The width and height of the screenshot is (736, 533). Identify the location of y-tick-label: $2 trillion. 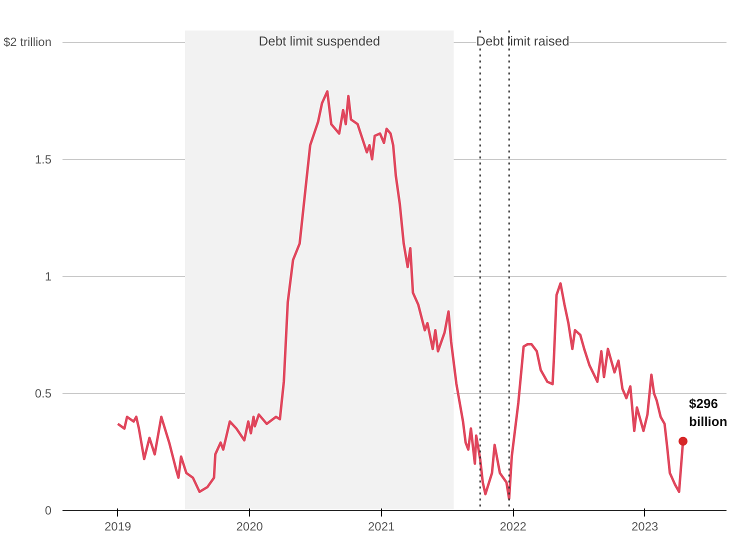
(27, 42).